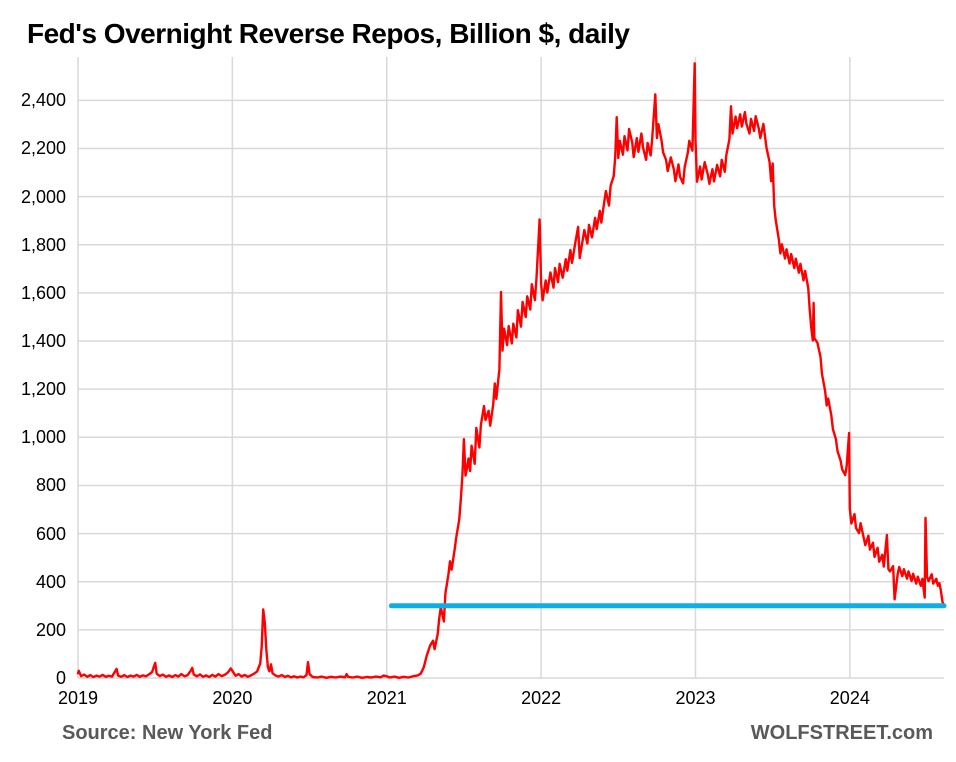  I want to click on x-axis-tick-label: 2021, so click(386, 698).